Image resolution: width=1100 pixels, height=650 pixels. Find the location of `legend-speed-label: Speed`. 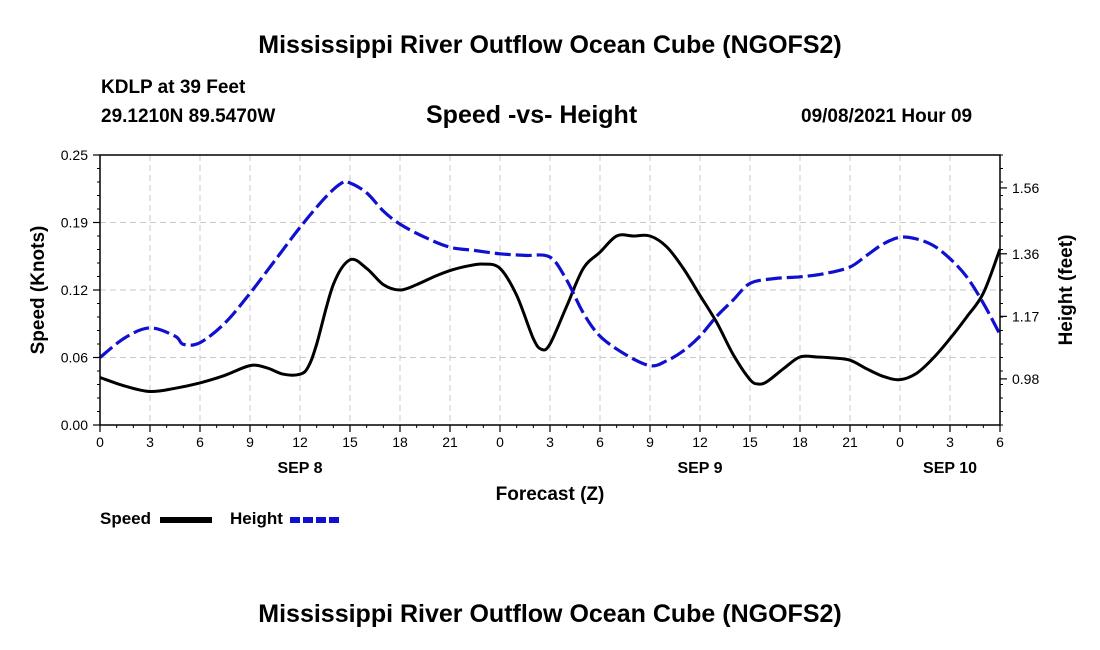

legend-speed-label: Speed is located at coordinates (126, 518).